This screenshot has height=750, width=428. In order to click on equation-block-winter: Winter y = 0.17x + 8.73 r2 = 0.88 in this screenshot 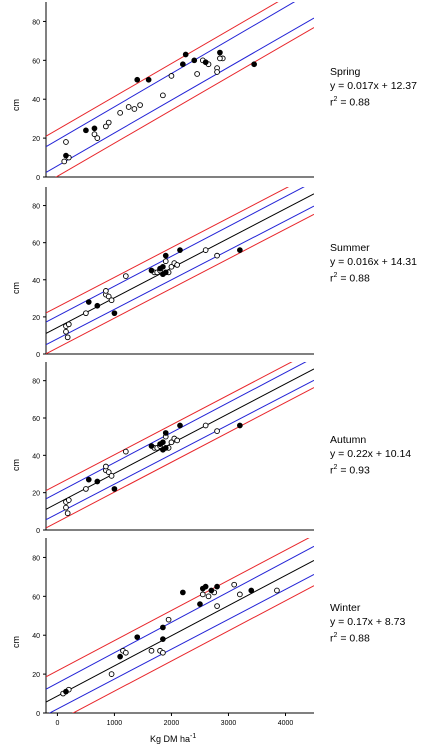, I will do `click(367, 623)`.